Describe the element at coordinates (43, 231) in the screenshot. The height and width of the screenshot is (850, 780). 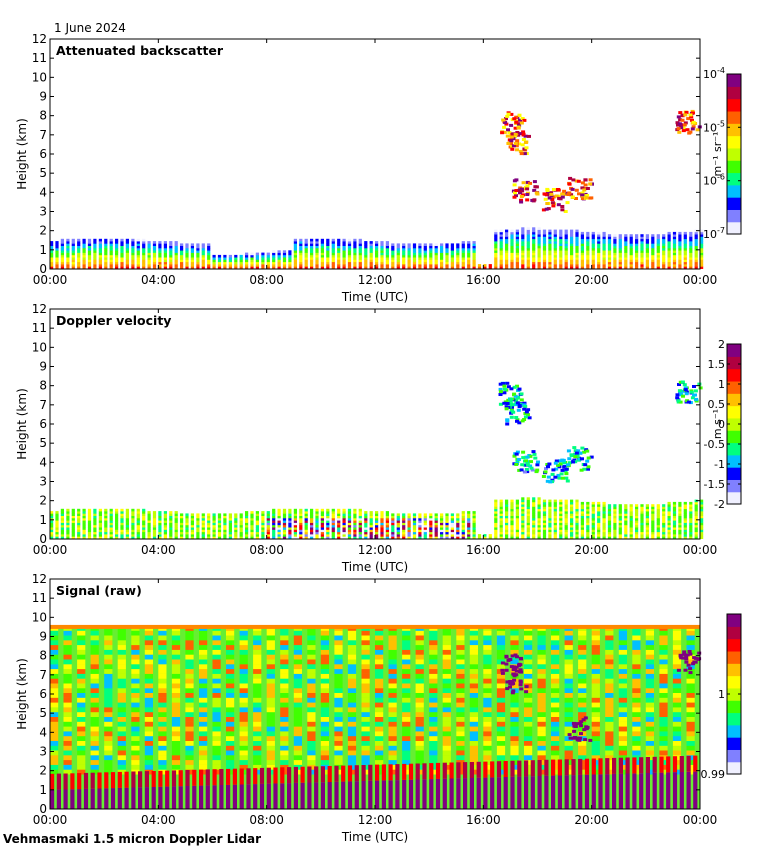
I see `y-tick-label: 2` at that location.